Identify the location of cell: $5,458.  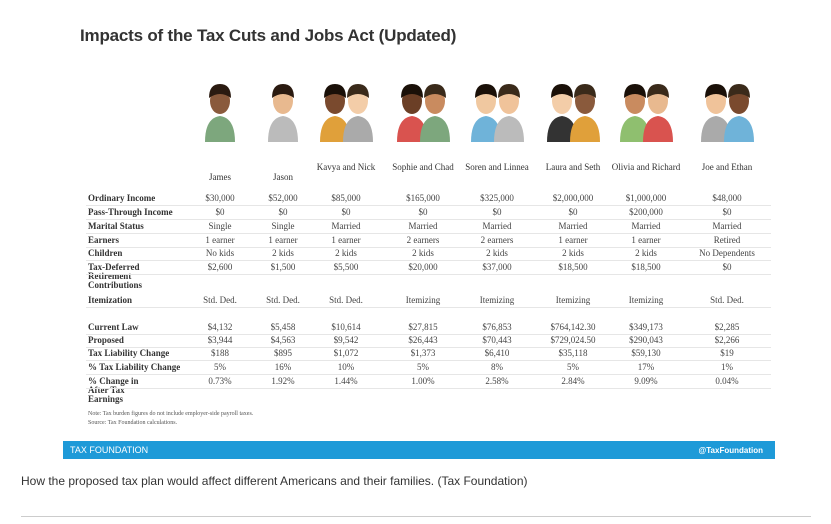
(283, 327).